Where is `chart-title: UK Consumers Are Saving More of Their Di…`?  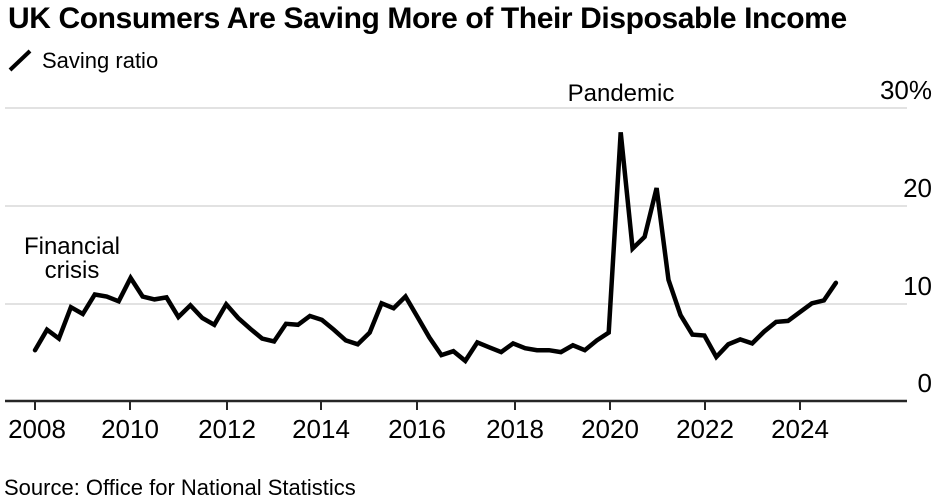 chart-title: UK Consumers Are Saving More of Their Di… is located at coordinates (427, 18).